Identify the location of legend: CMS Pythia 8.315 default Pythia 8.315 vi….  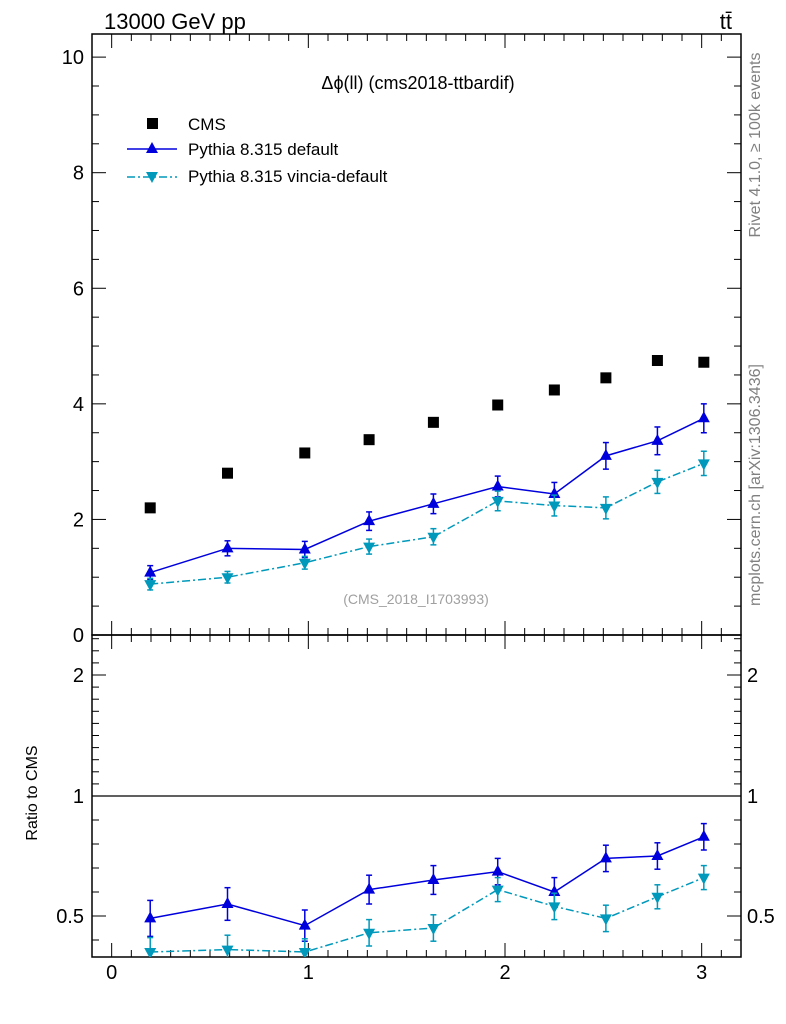
(257, 150).